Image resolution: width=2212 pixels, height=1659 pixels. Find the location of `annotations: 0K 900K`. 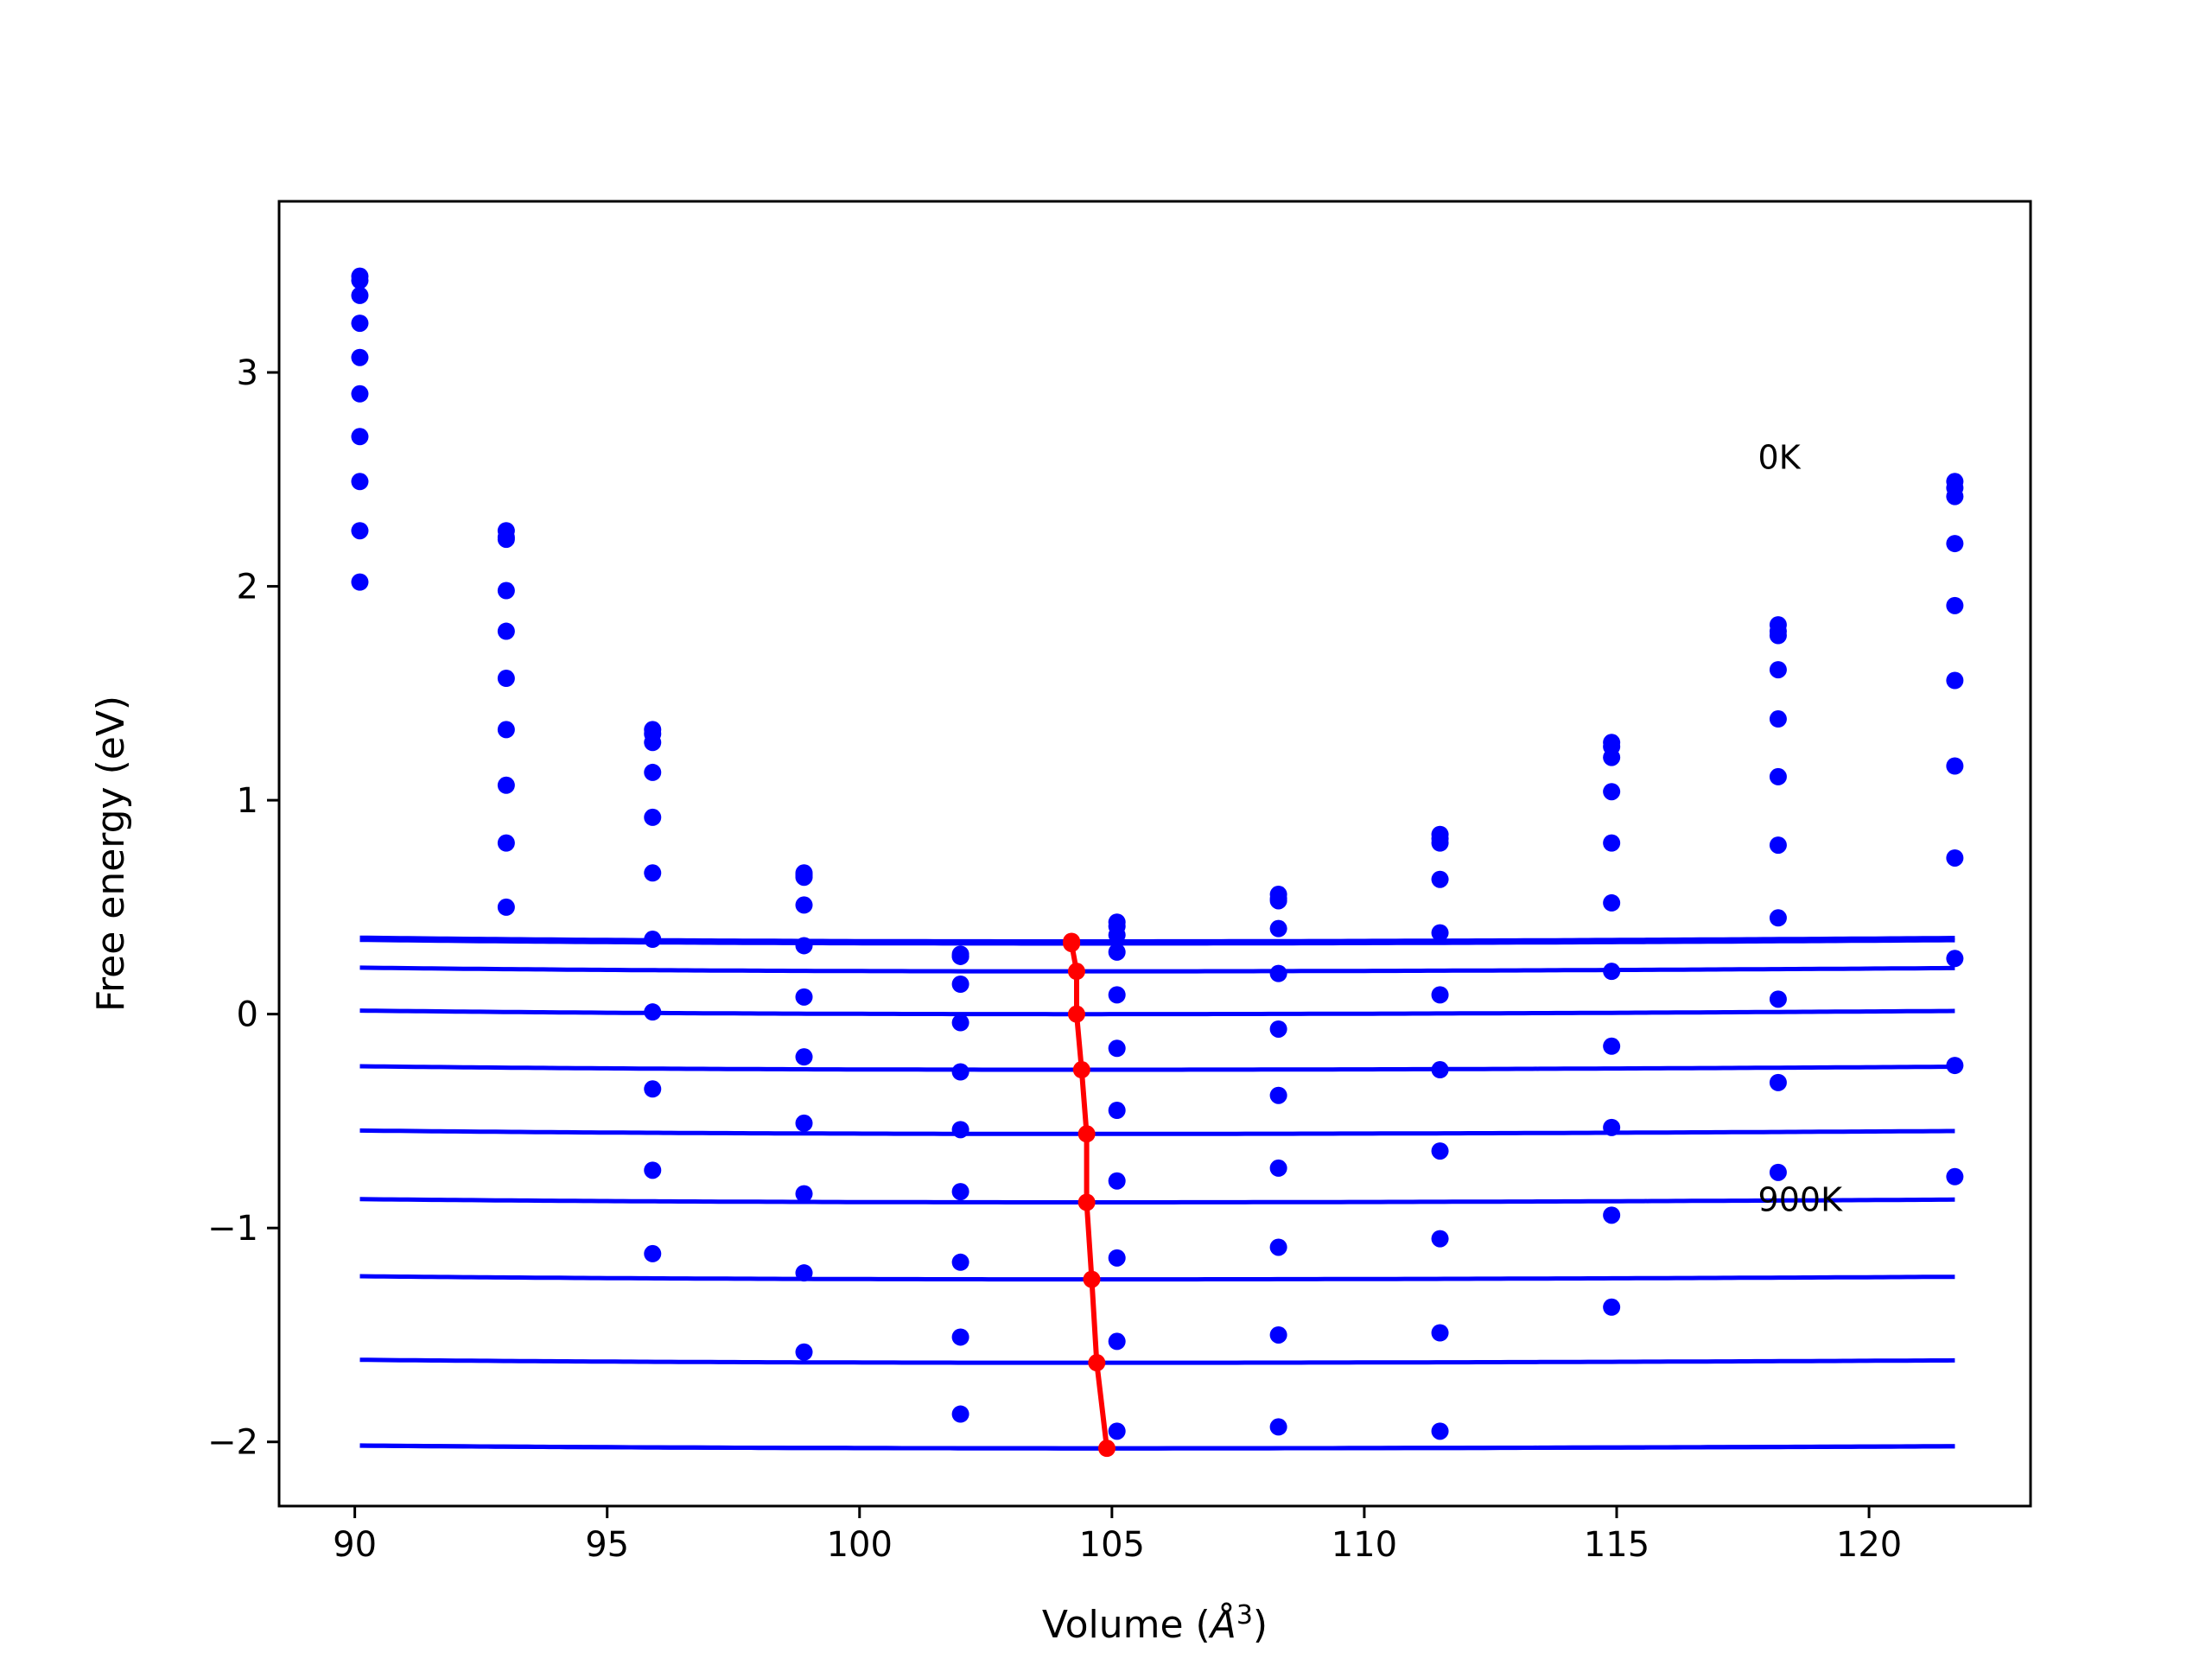

annotations: 0K 900K is located at coordinates (1801, 828).